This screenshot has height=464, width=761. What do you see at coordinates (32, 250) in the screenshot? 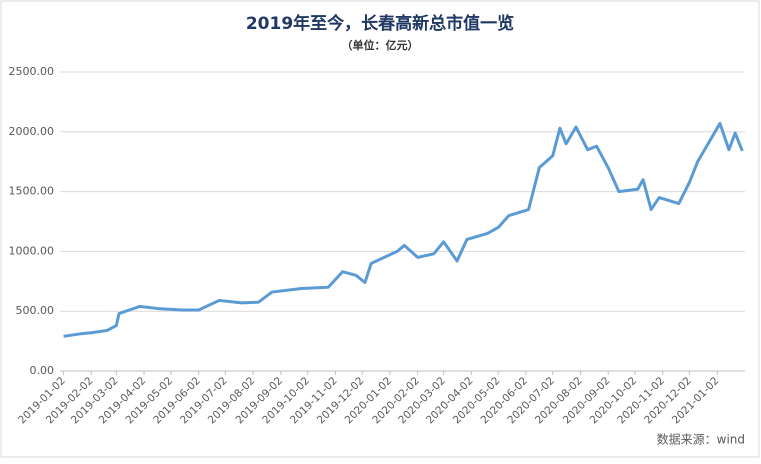
I see `y-tick-label: 1000.00` at bounding box center [32, 250].